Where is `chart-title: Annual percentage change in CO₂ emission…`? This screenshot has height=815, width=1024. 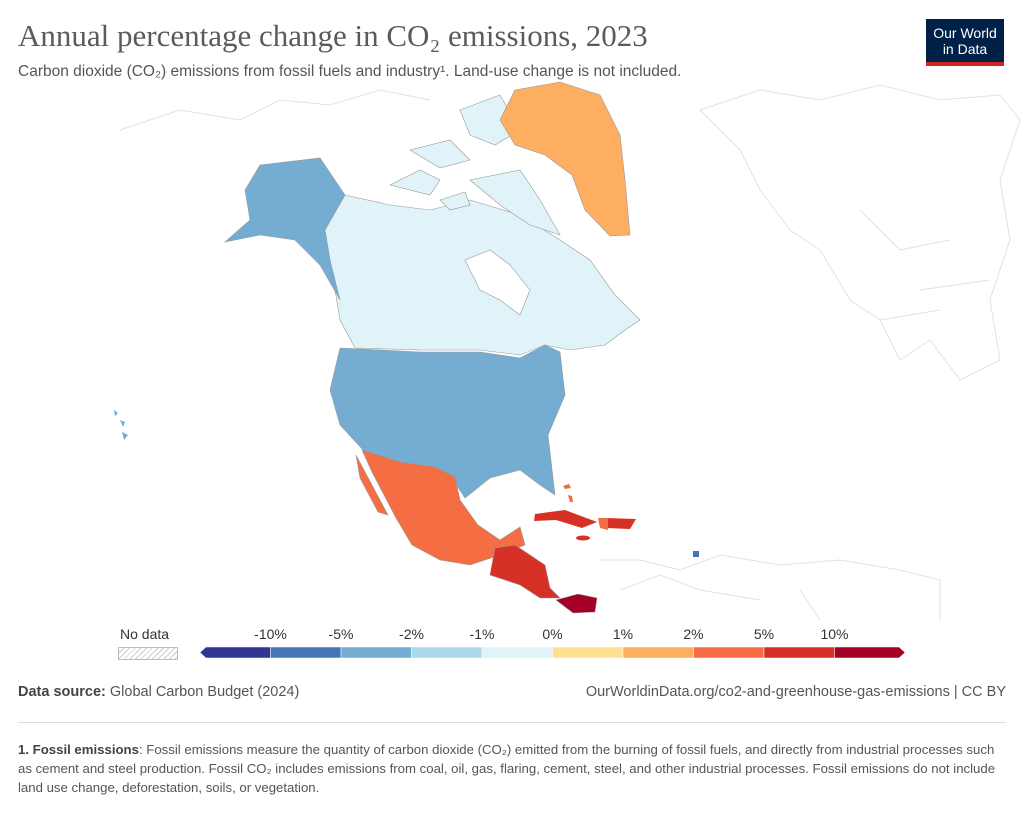
chart-title: Annual percentage change in CO₂ emission… is located at coordinates (333, 35).